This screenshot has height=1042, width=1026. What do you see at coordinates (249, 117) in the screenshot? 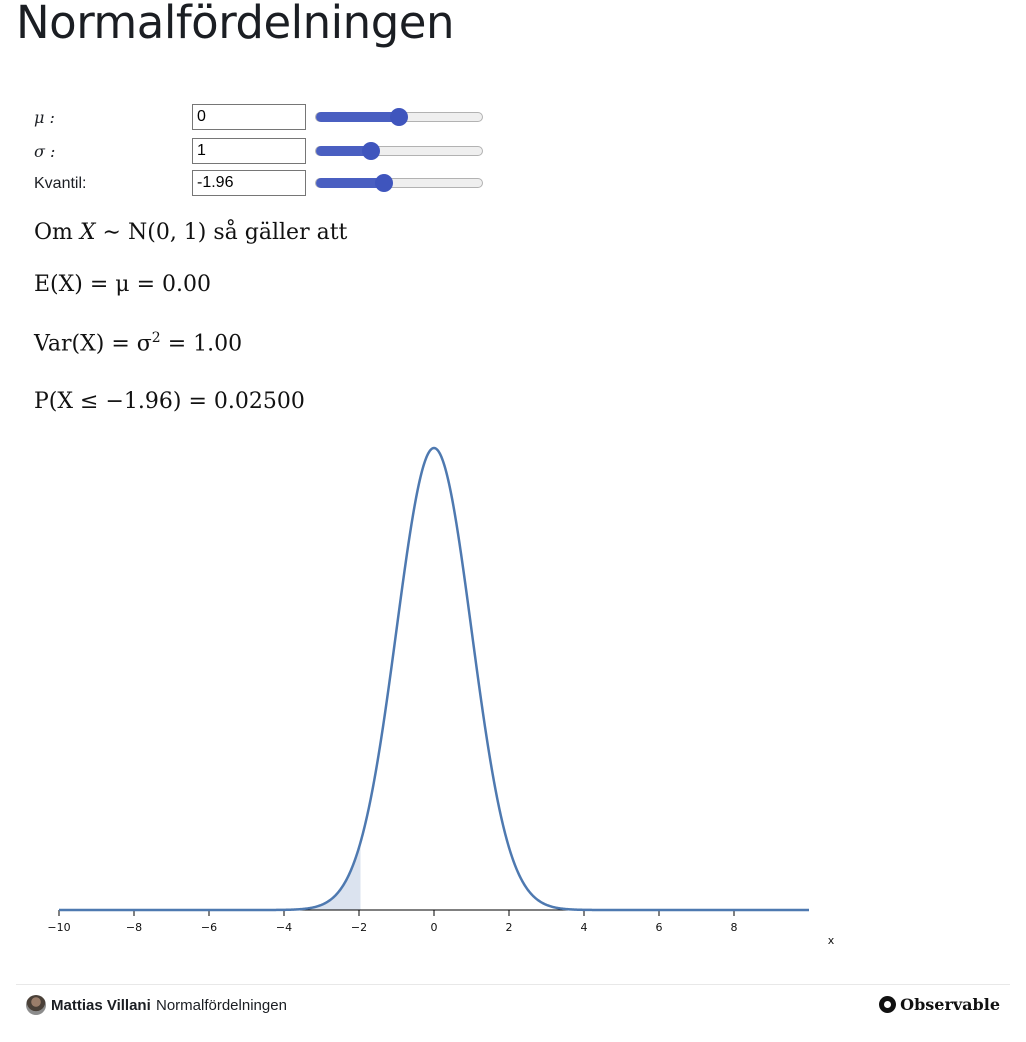
I see `mu-input` at bounding box center [249, 117].